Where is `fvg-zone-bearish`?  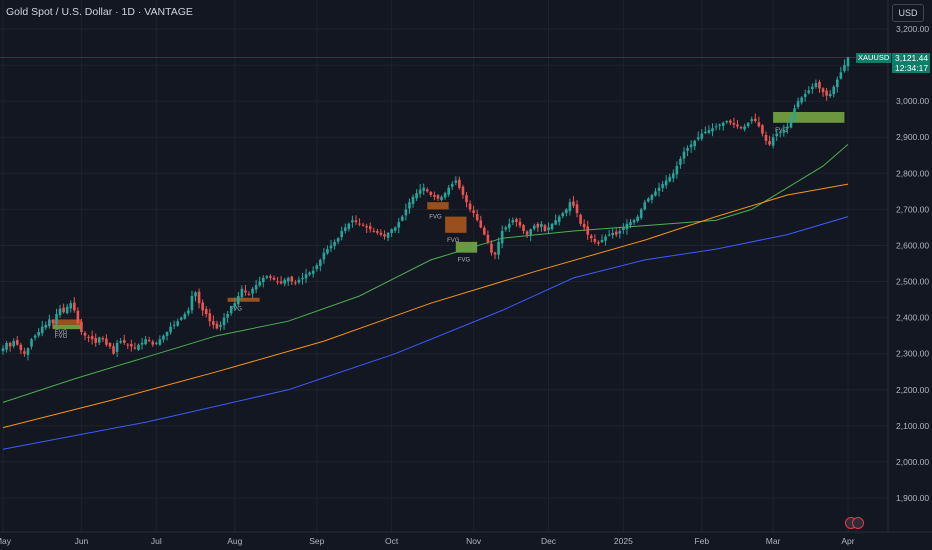 fvg-zone-bearish is located at coordinates (456, 224).